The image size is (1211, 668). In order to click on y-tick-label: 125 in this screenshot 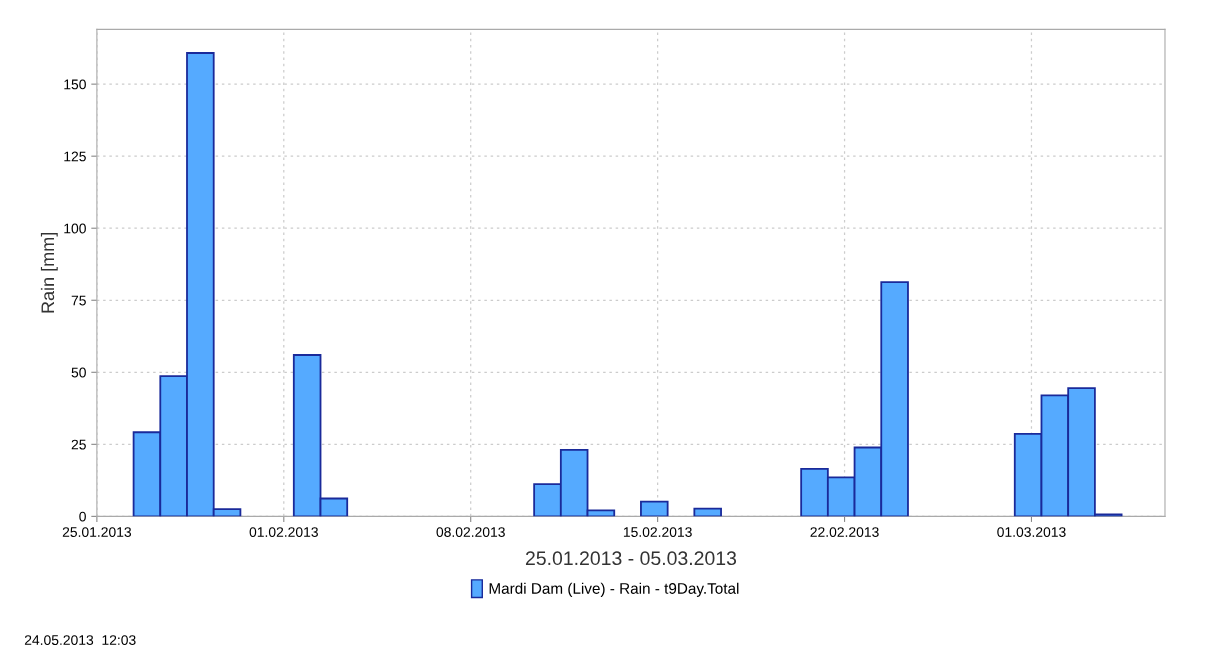, I will do `click(75, 156)`.